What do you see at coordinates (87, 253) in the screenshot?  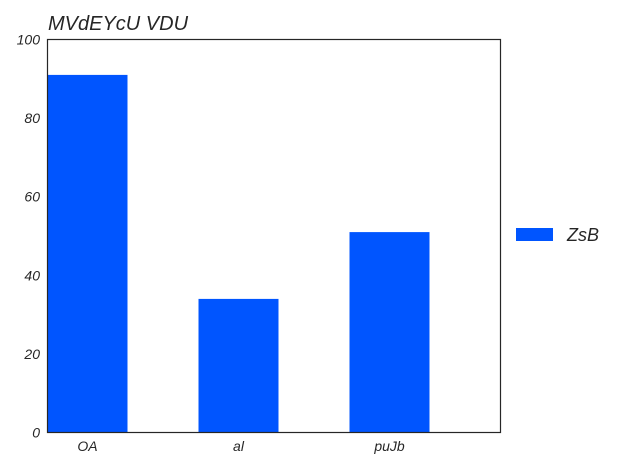 I see `bar-oa` at bounding box center [87, 253].